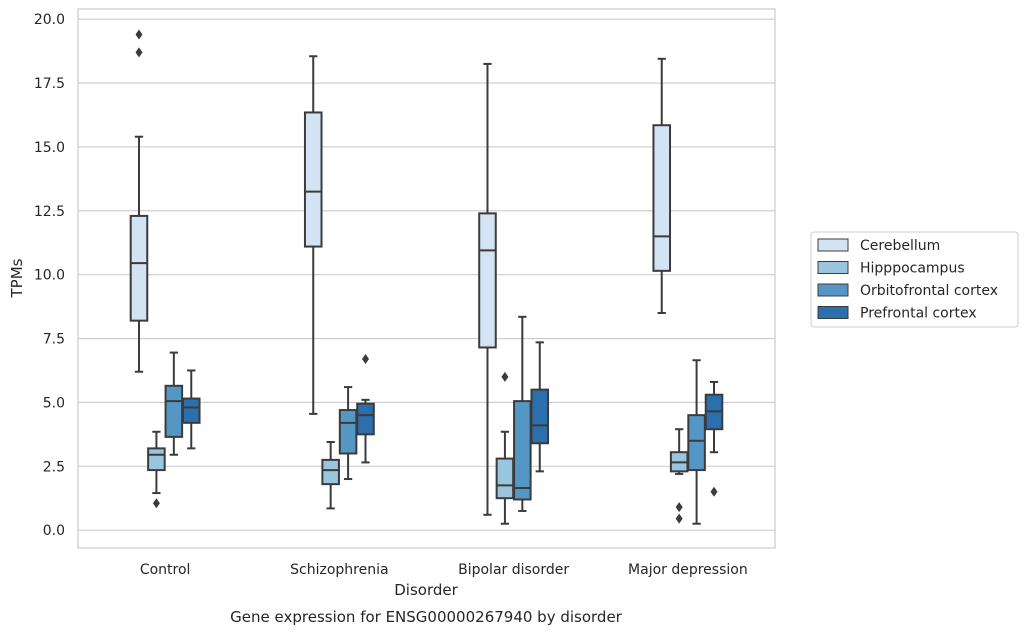 The height and width of the screenshot is (634, 1028). Describe the element at coordinates (452, 419) in the screenshot. I see `series-prefrontal-cortex` at that location.